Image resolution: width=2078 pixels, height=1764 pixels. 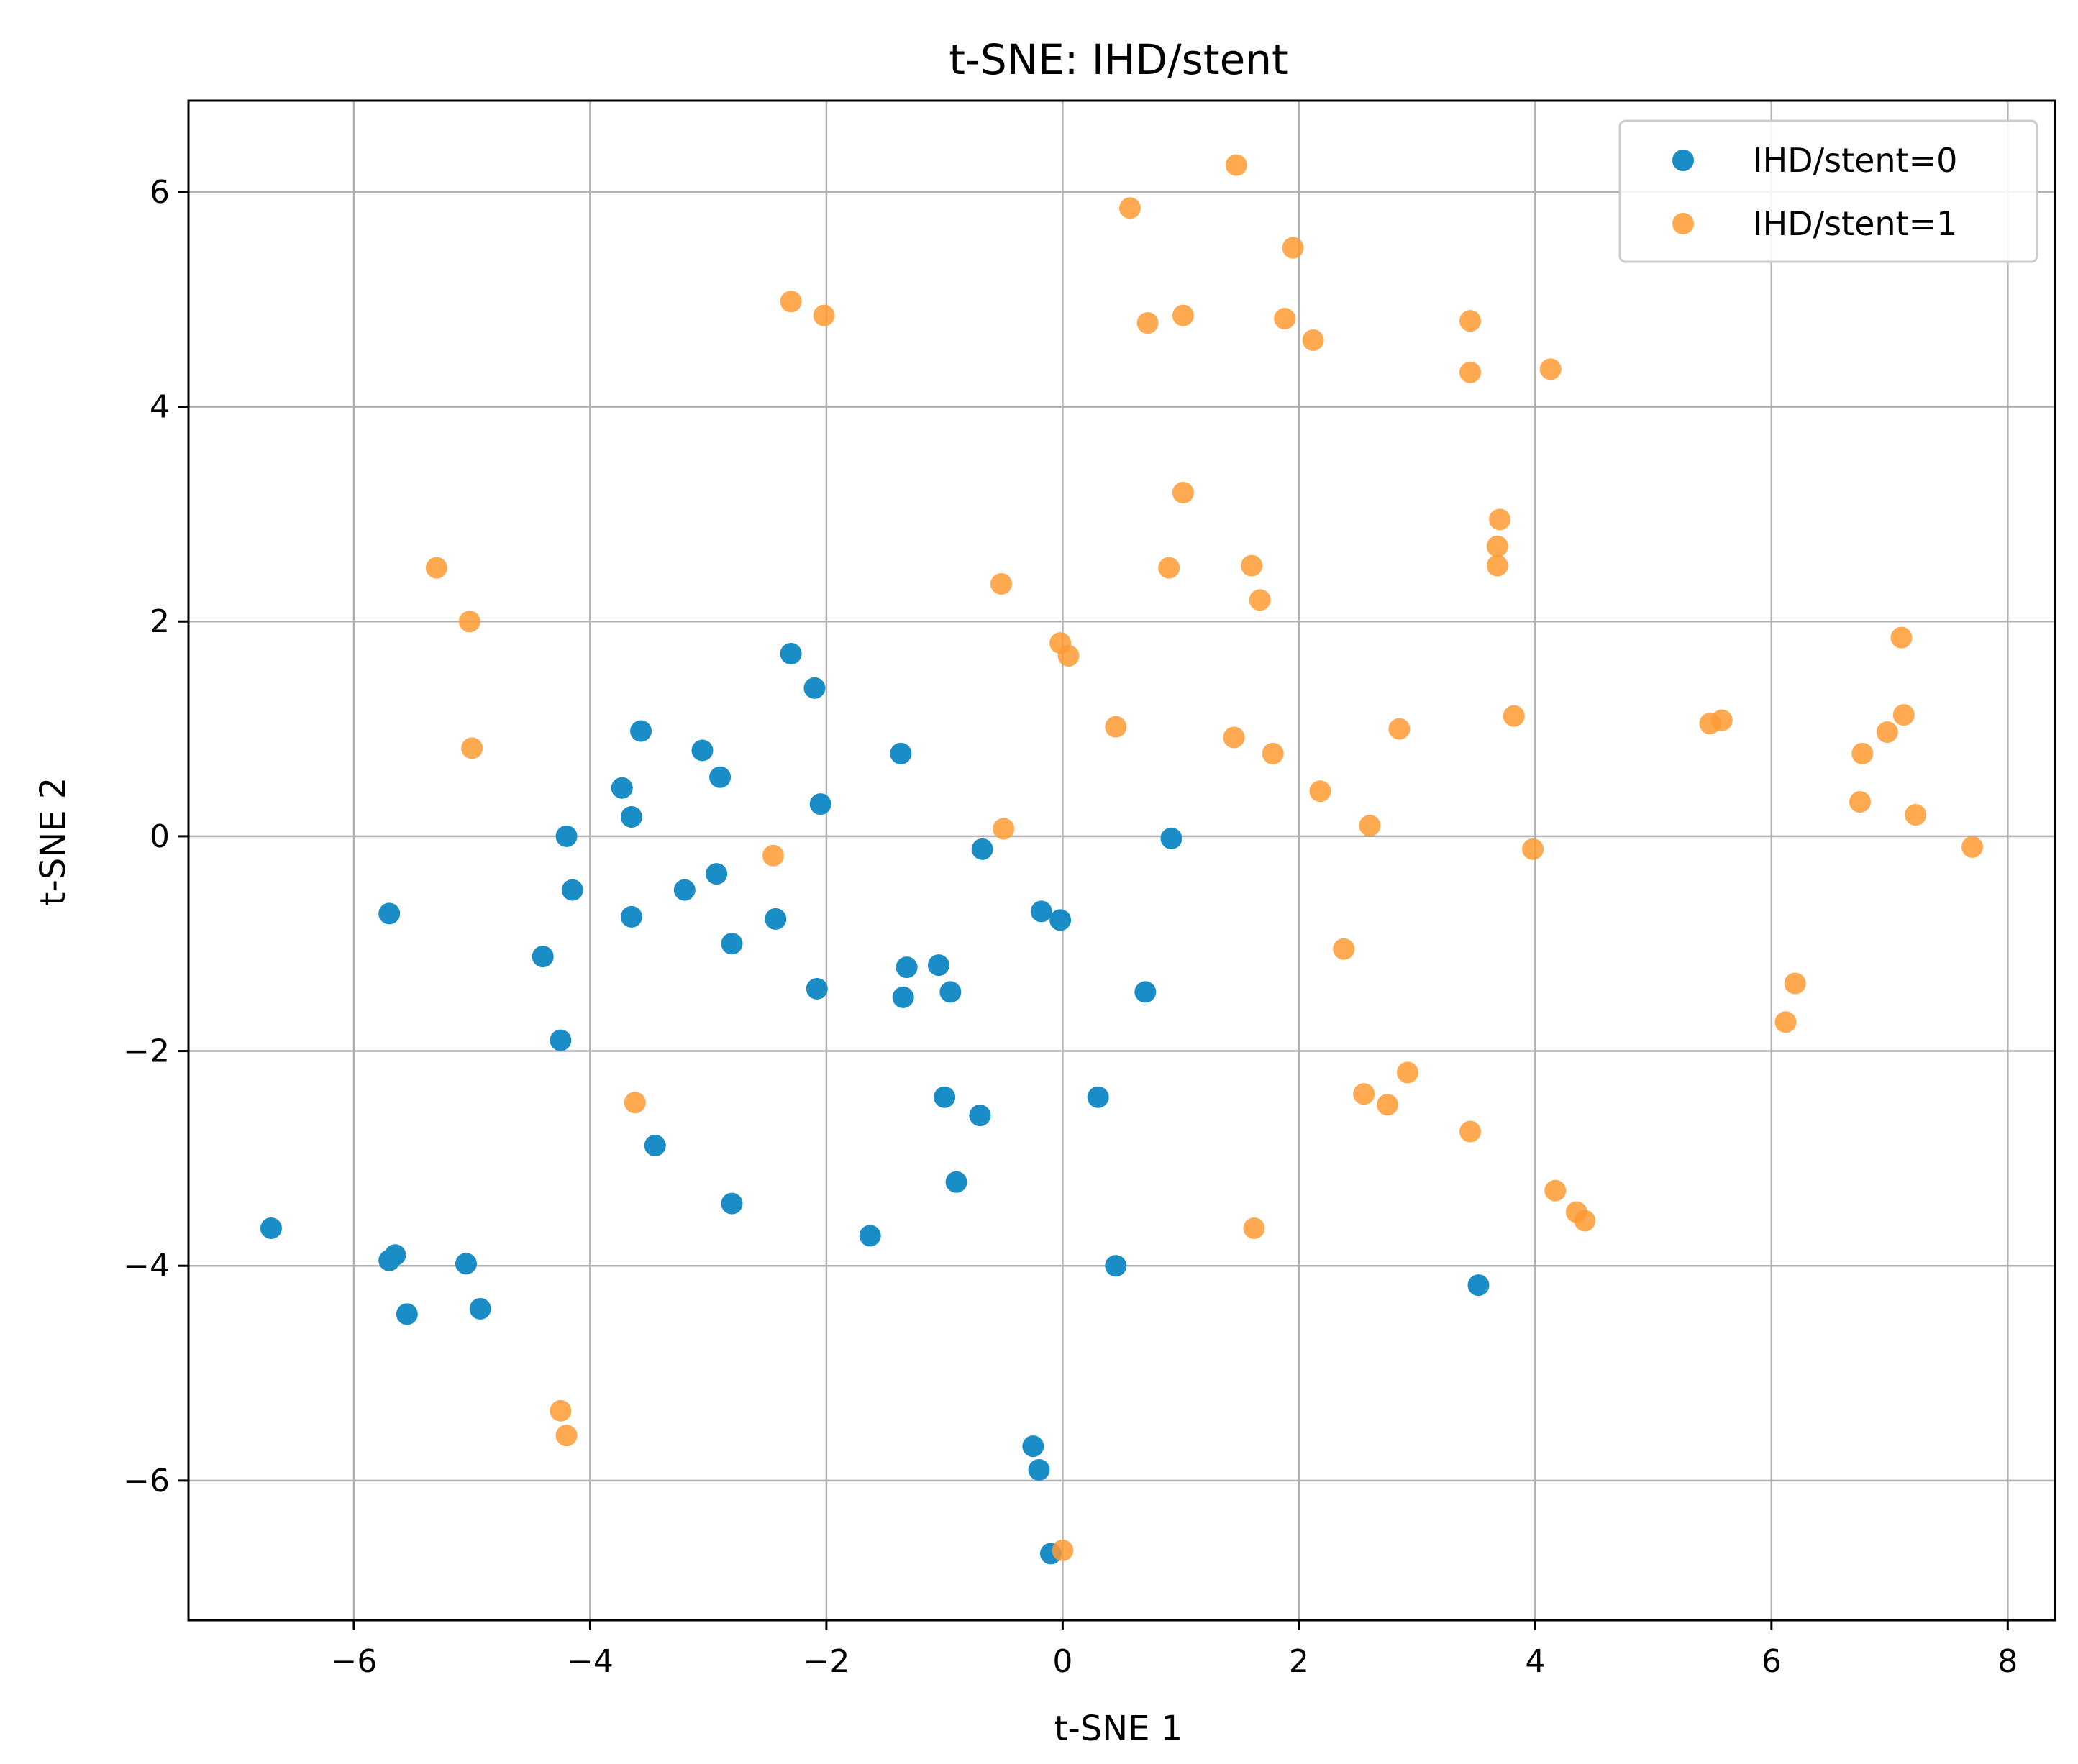 I want to click on legend: IHD/stent=0 IHD/stent=1, so click(x=1828, y=191).